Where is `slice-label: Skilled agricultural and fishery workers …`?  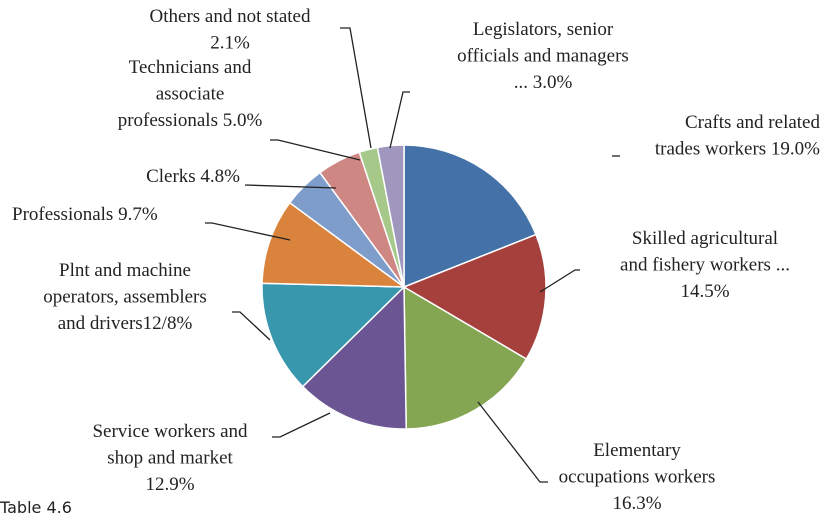
slice-label: Skilled agricultural and fishery workers … is located at coordinates (705, 252).